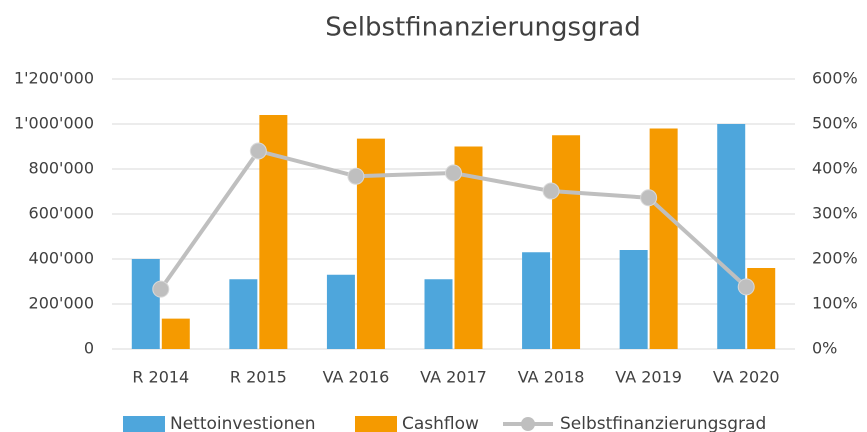 The image size is (867, 432). Describe the element at coordinates (835, 213) in the screenshot. I see `y2-tick-label: 300%` at that location.